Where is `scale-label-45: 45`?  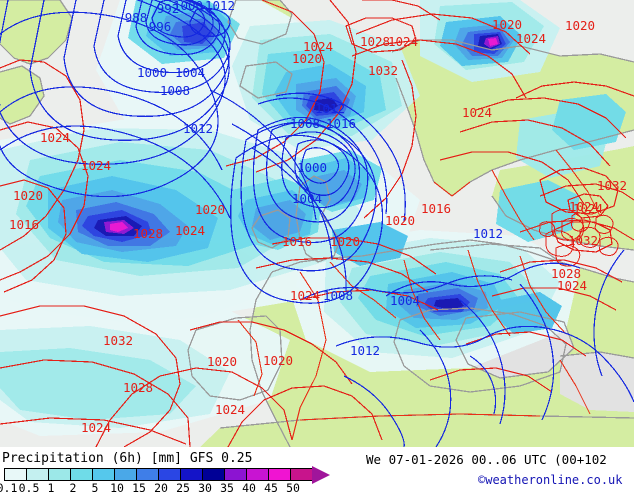 scale-label-45: 45 is located at coordinates (271, 488).